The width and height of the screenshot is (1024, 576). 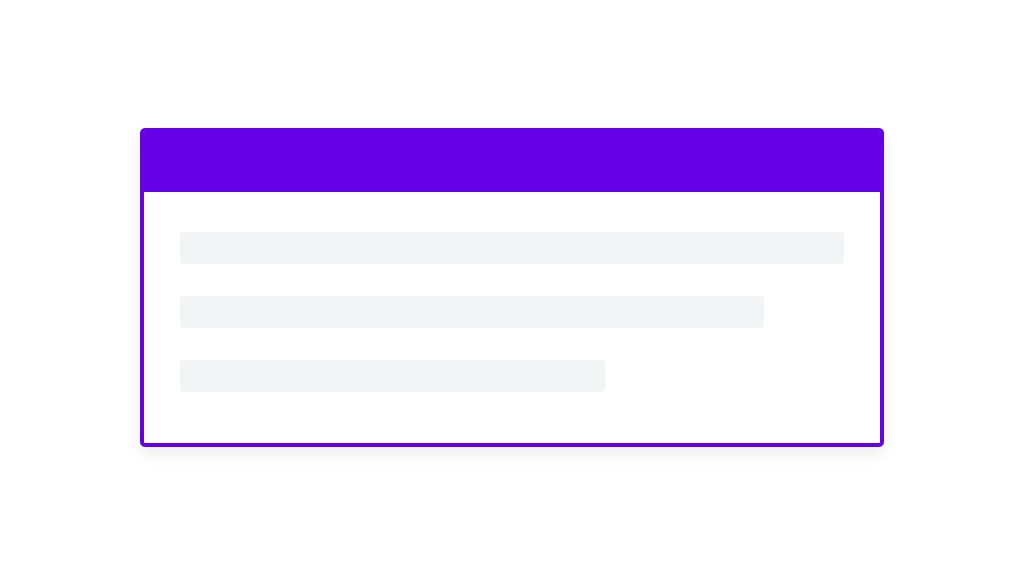 I want to click on card-header, so click(x=512, y=162).